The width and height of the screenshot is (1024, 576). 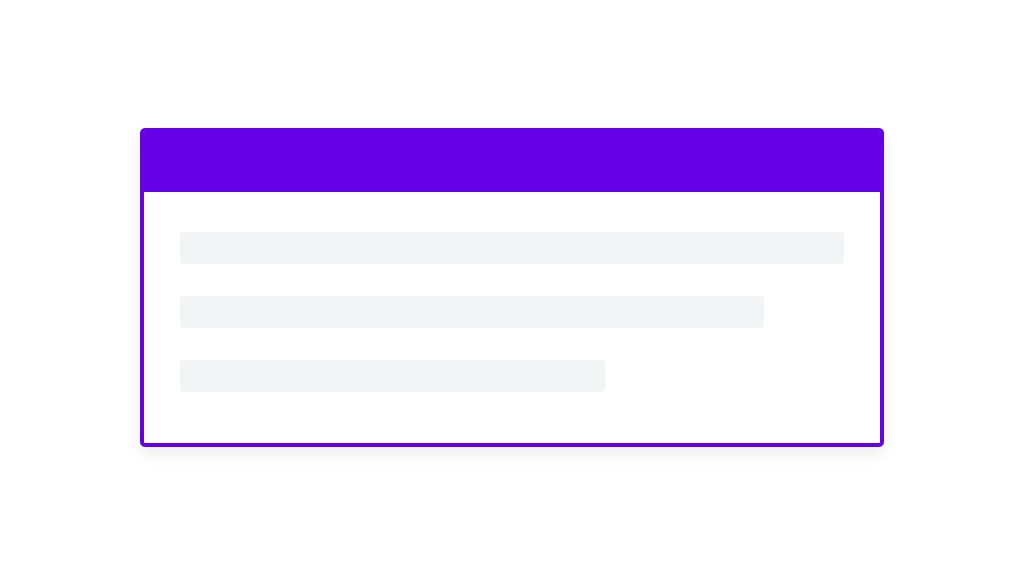 I want to click on card-header, so click(x=512, y=162).